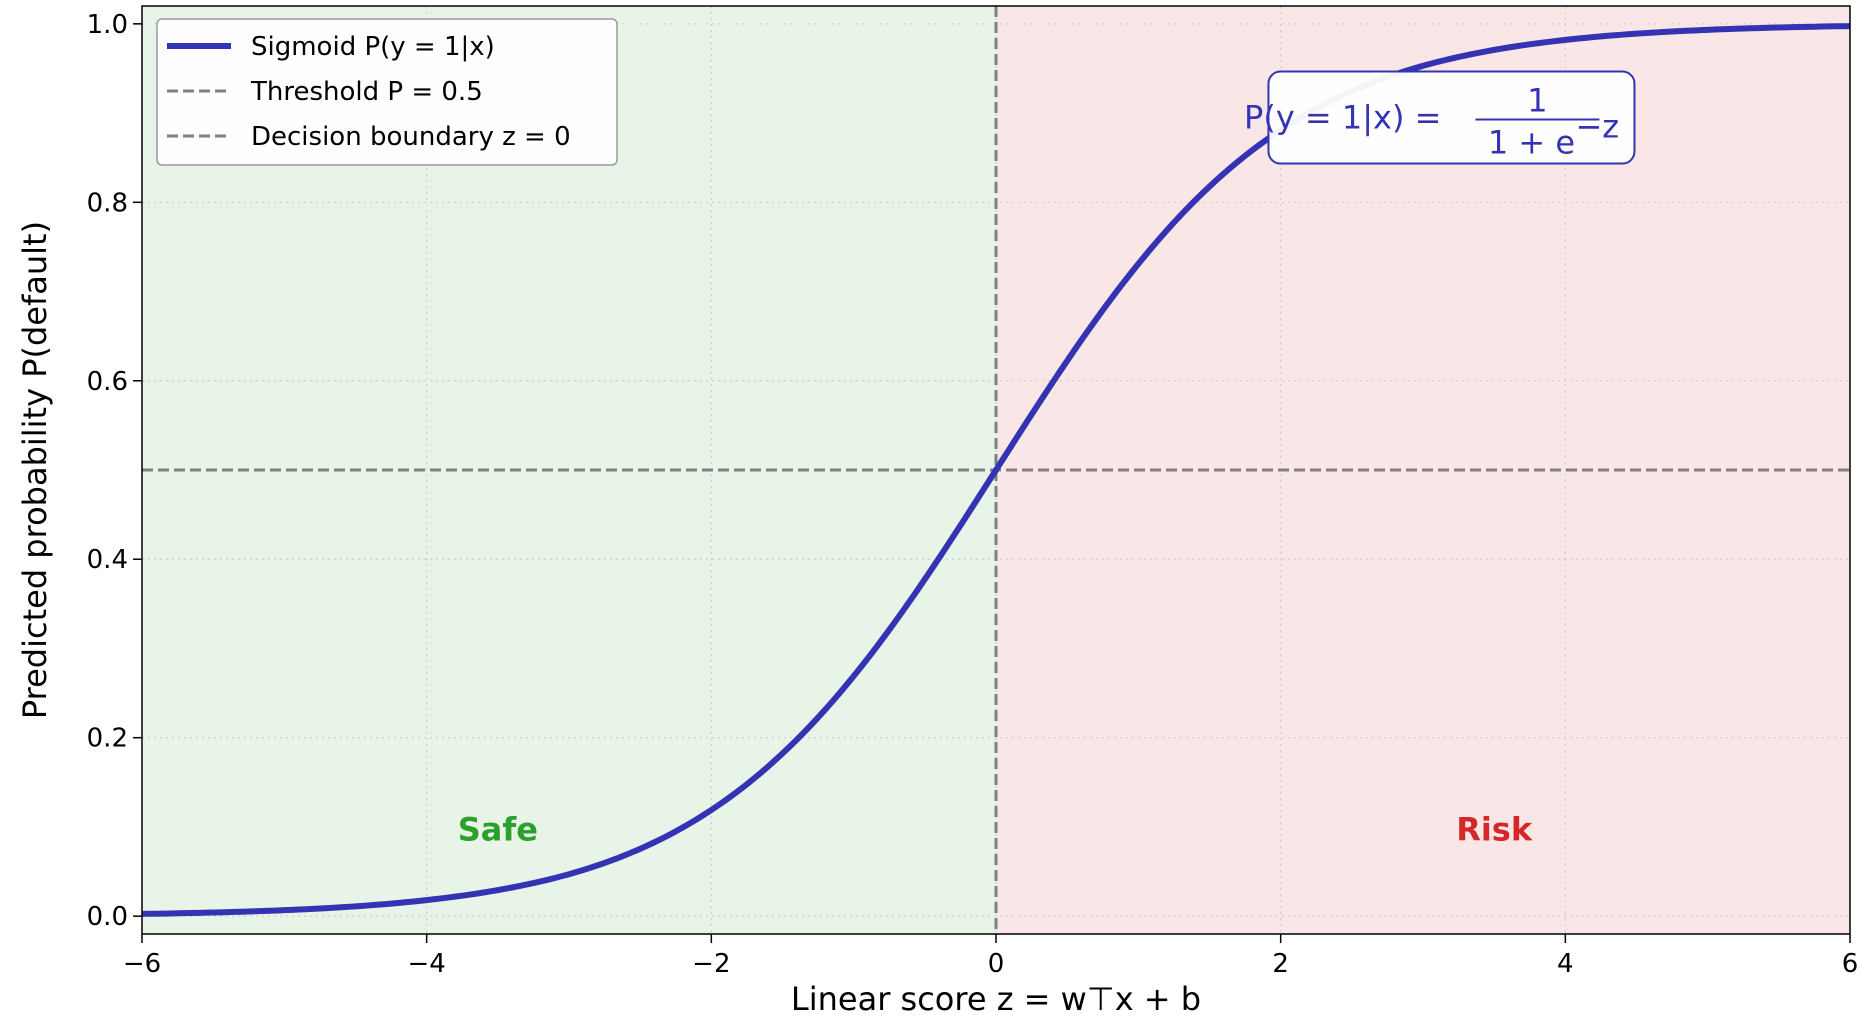  I want to click on y-tick-label: 0.6, so click(107, 382).